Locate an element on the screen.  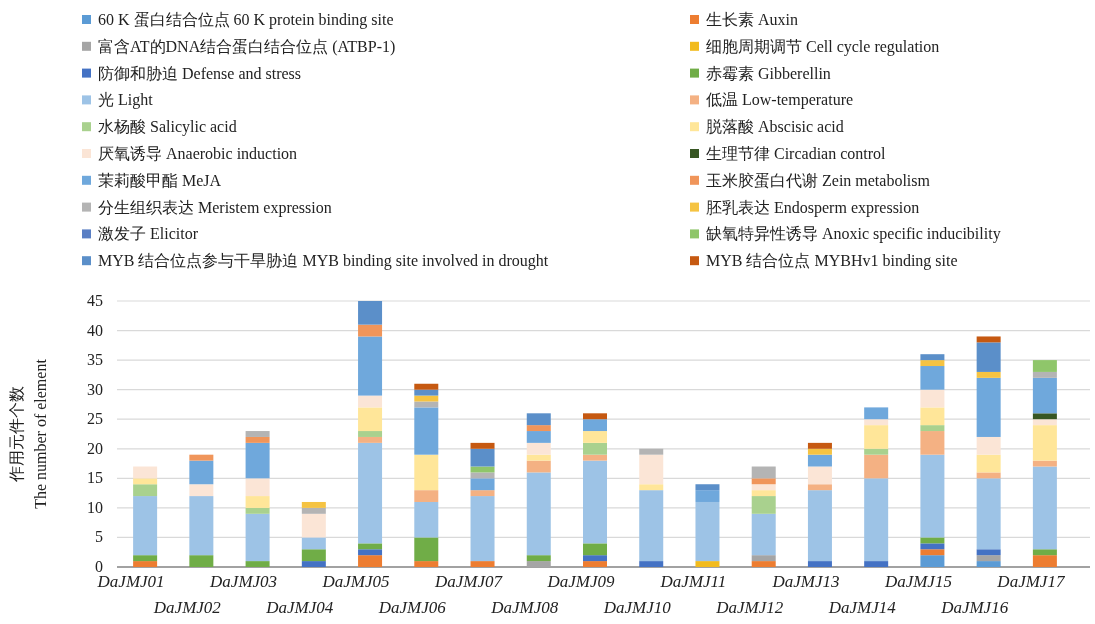
legend-label: 厌氧诱导 Anaerobic induction is located at coordinates (198, 153).